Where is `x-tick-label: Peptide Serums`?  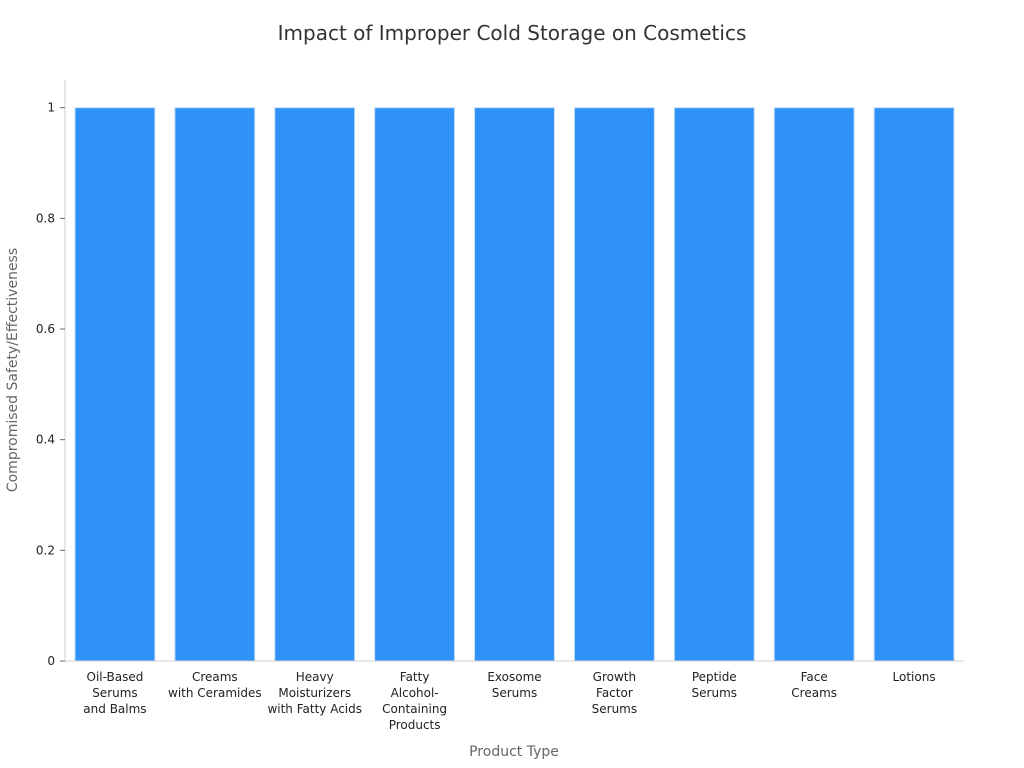
x-tick-label: Peptide Serums is located at coordinates (714, 685).